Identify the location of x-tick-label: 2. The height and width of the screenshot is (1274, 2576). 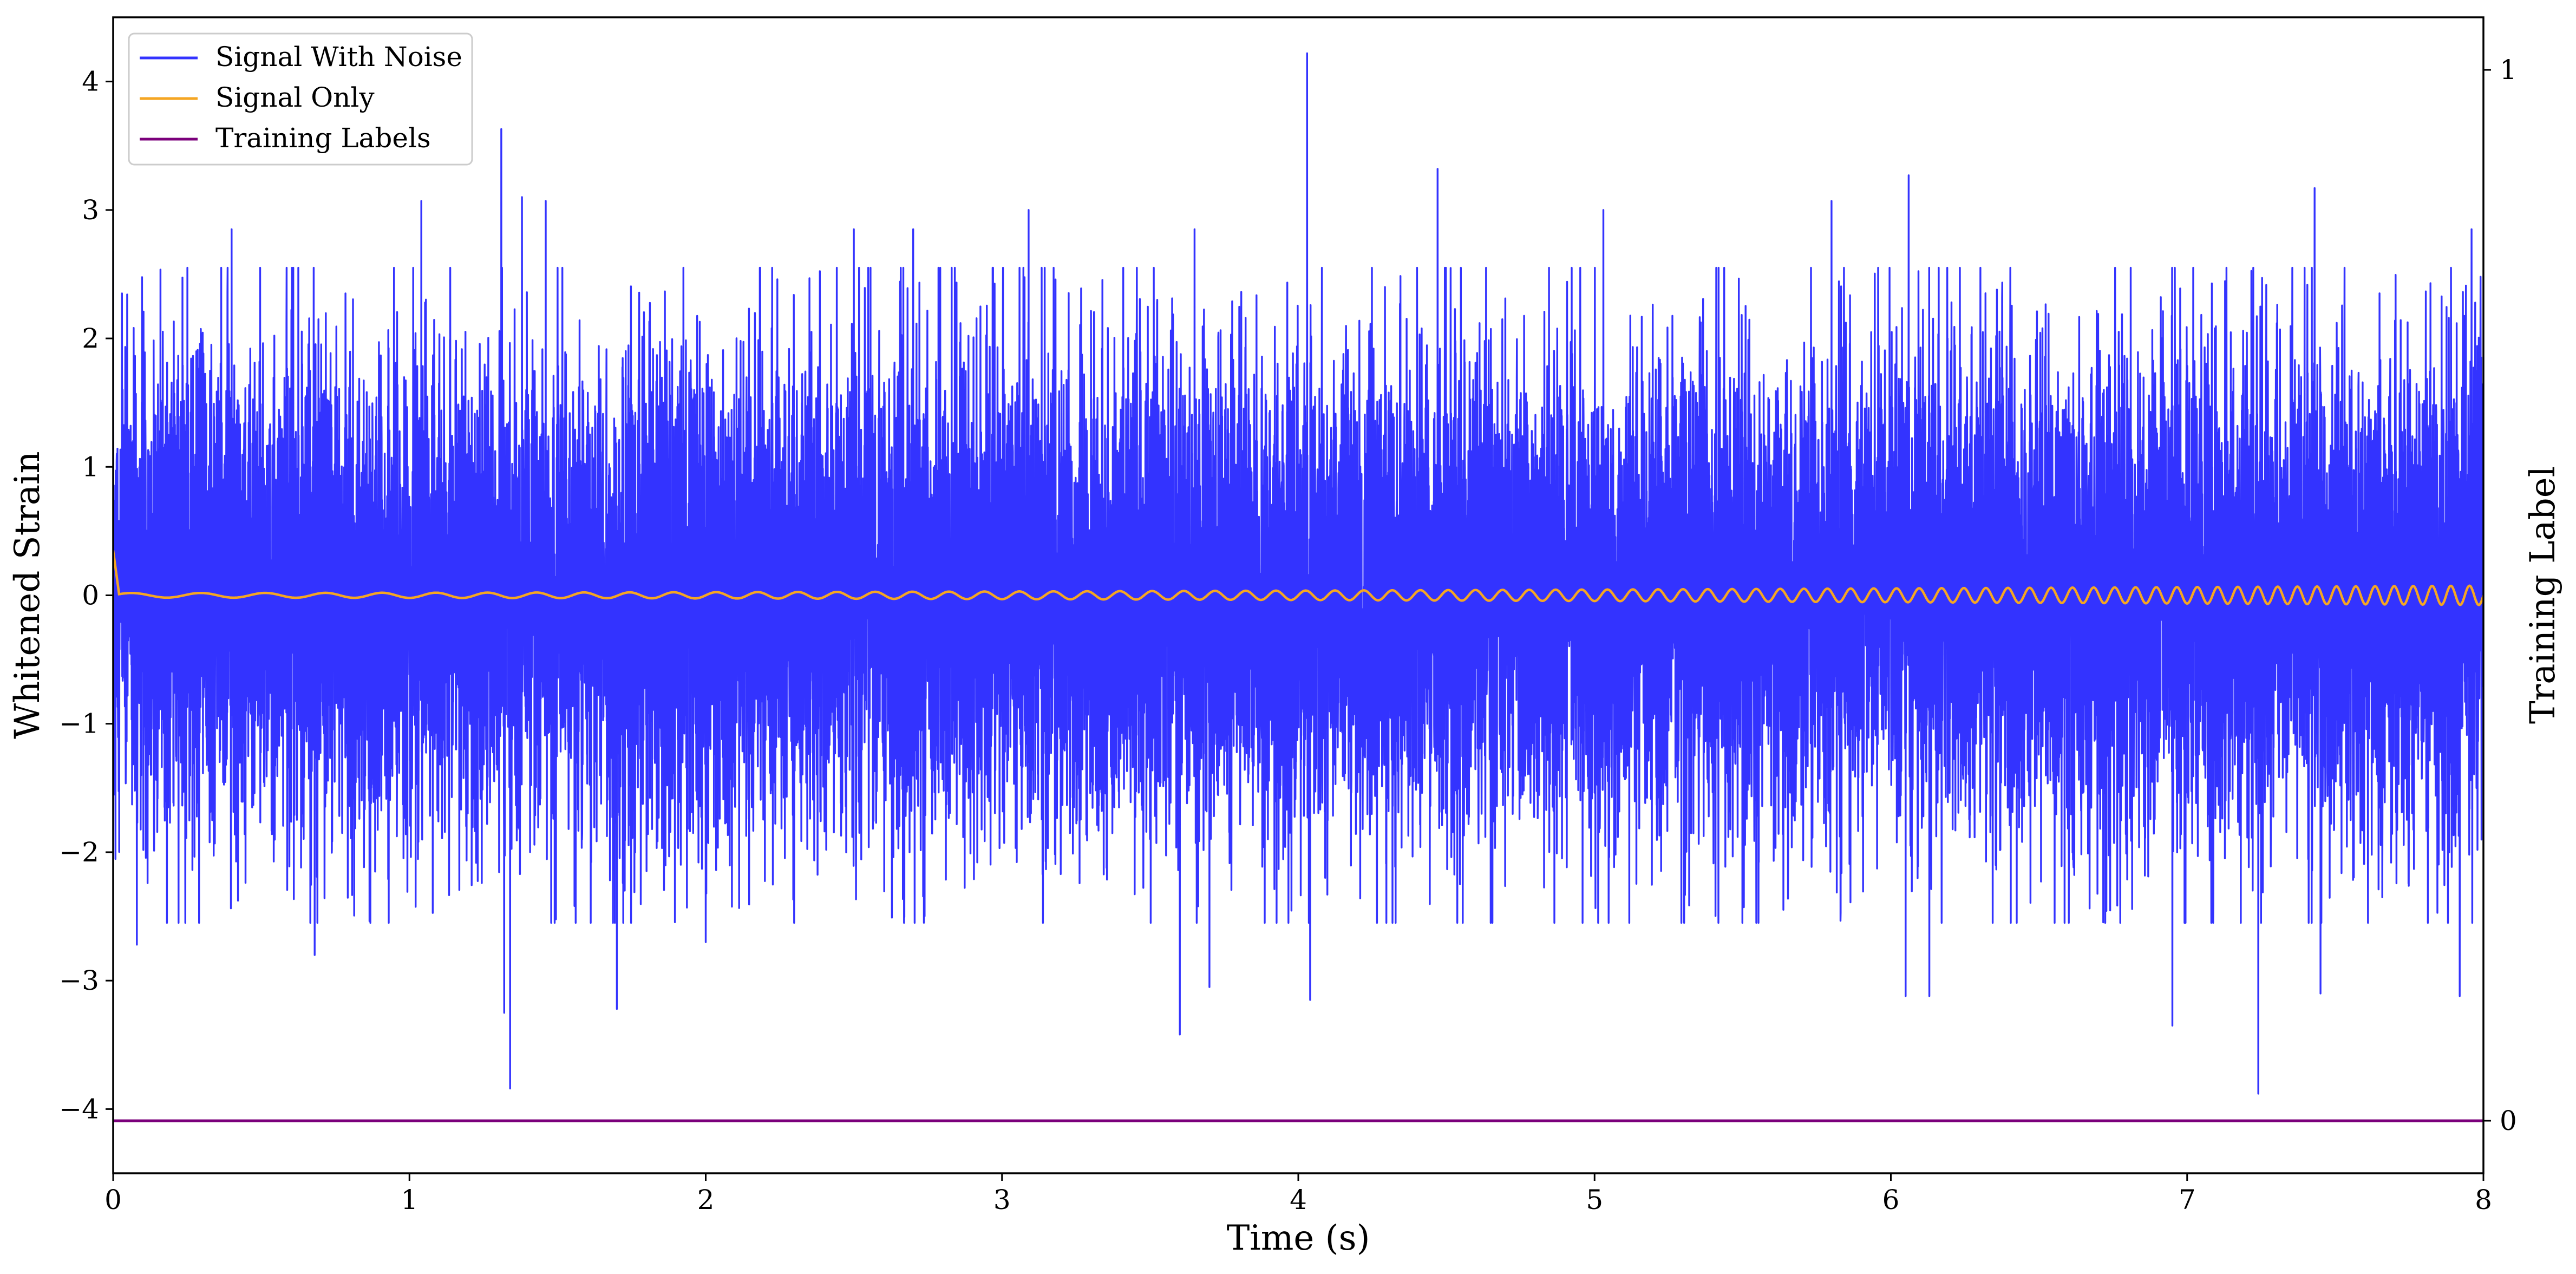
(706, 1200).